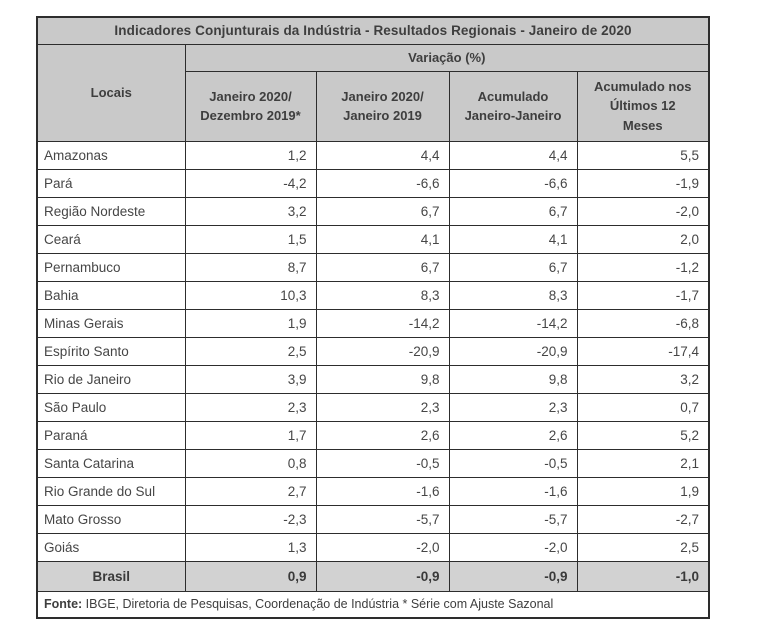 The height and width of the screenshot is (632, 763). Describe the element at coordinates (373, 183) in the screenshot. I see `table-row: Pará -4,2 -6,6 -6,6 -1,9` at that location.